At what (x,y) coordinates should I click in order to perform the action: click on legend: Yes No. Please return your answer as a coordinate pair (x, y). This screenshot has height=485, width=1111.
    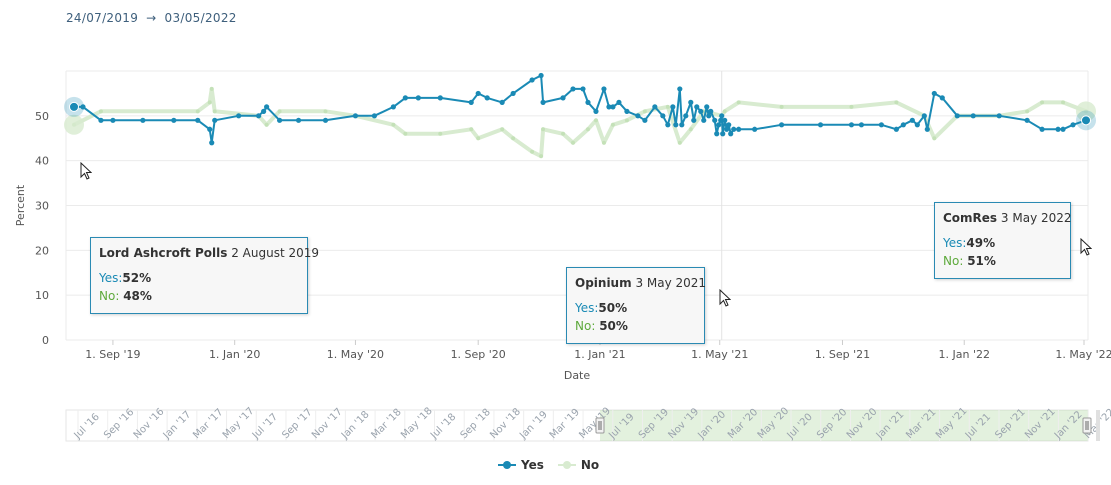
    Looking at the image, I should click on (555, 465).